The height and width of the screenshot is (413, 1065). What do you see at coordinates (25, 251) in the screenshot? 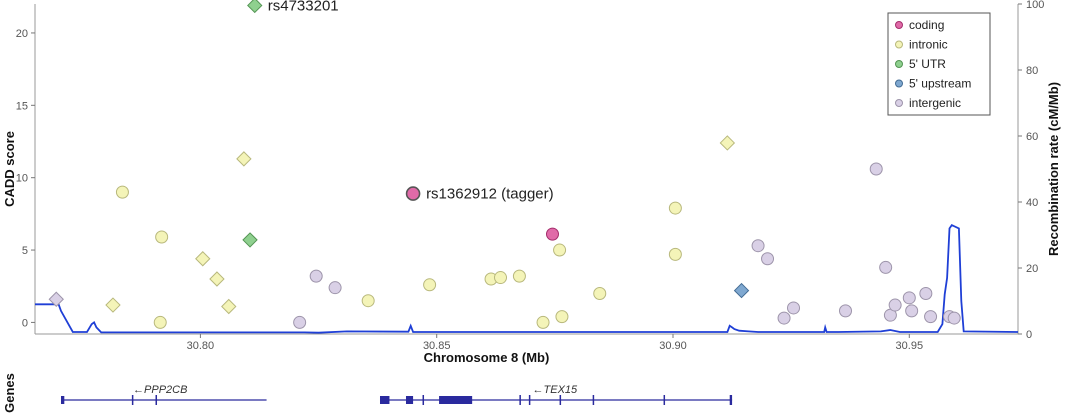
I see `y-tick-label: 5` at bounding box center [25, 251].